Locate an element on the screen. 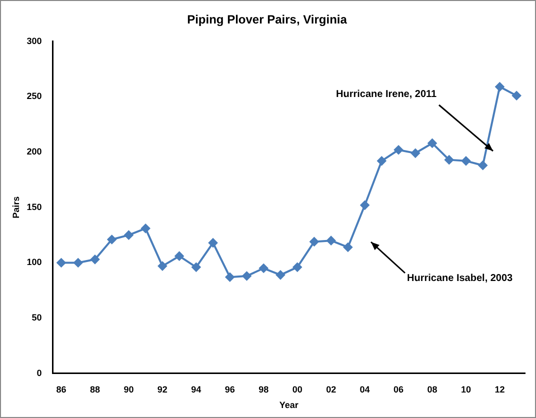 Image resolution: width=536 pixels, height=418 pixels. chart-title: Piping Plover Pairs, Virginia is located at coordinates (267, 19).